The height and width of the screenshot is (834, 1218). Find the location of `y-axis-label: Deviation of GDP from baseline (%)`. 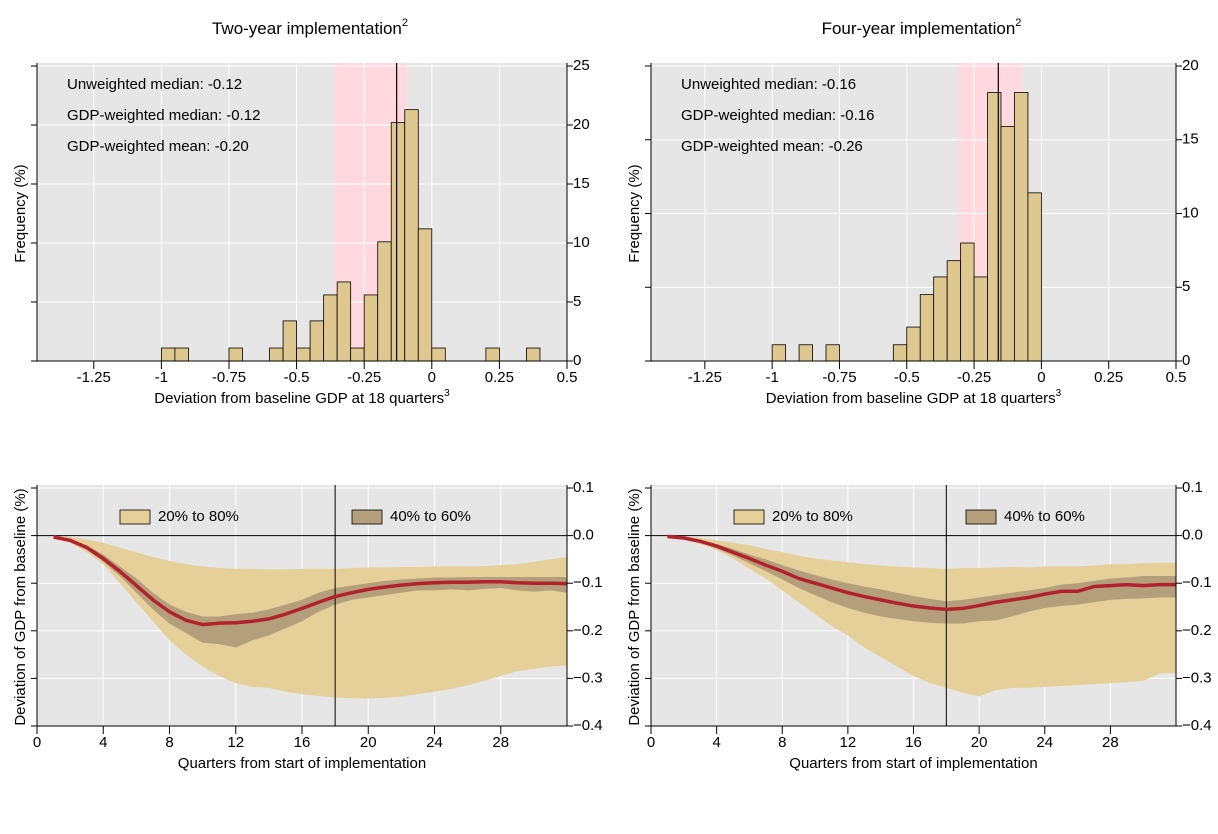

y-axis-label: Deviation of GDP from baseline (%) is located at coordinates (20, 606).